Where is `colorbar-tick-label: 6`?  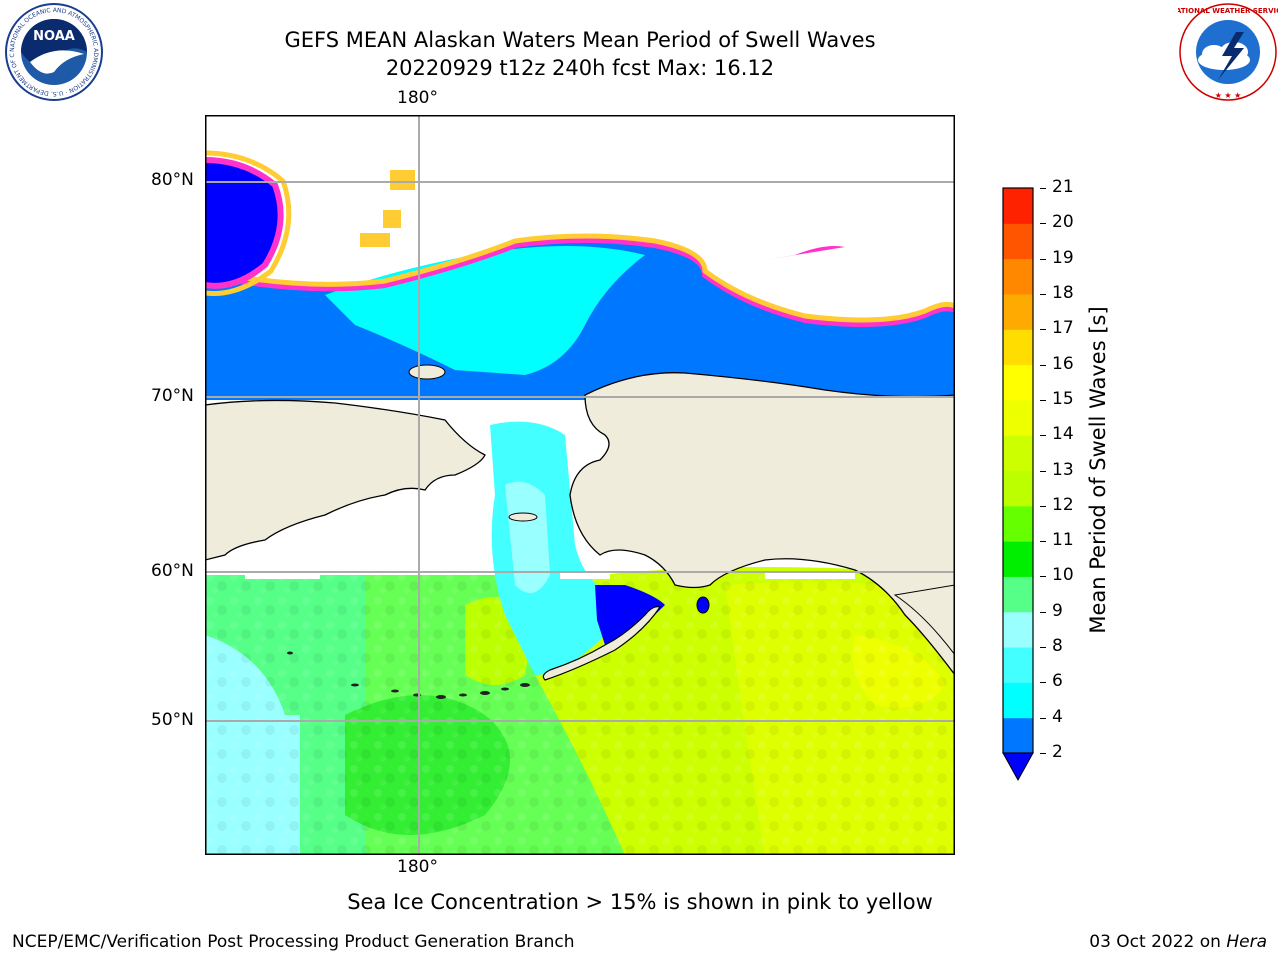 colorbar-tick-label: 6 is located at coordinates (1057, 681).